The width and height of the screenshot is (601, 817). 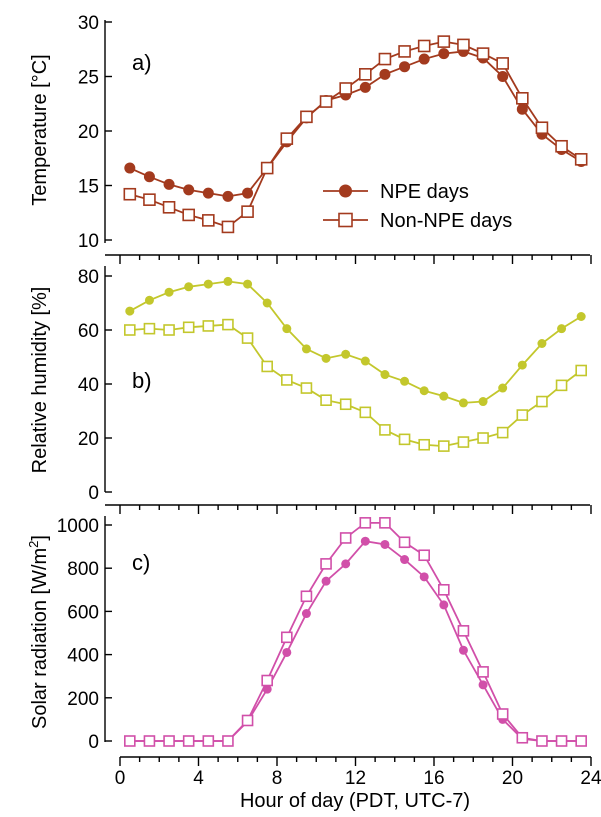 I want to click on y-tick-label: 600, so click(x=83, y=612).